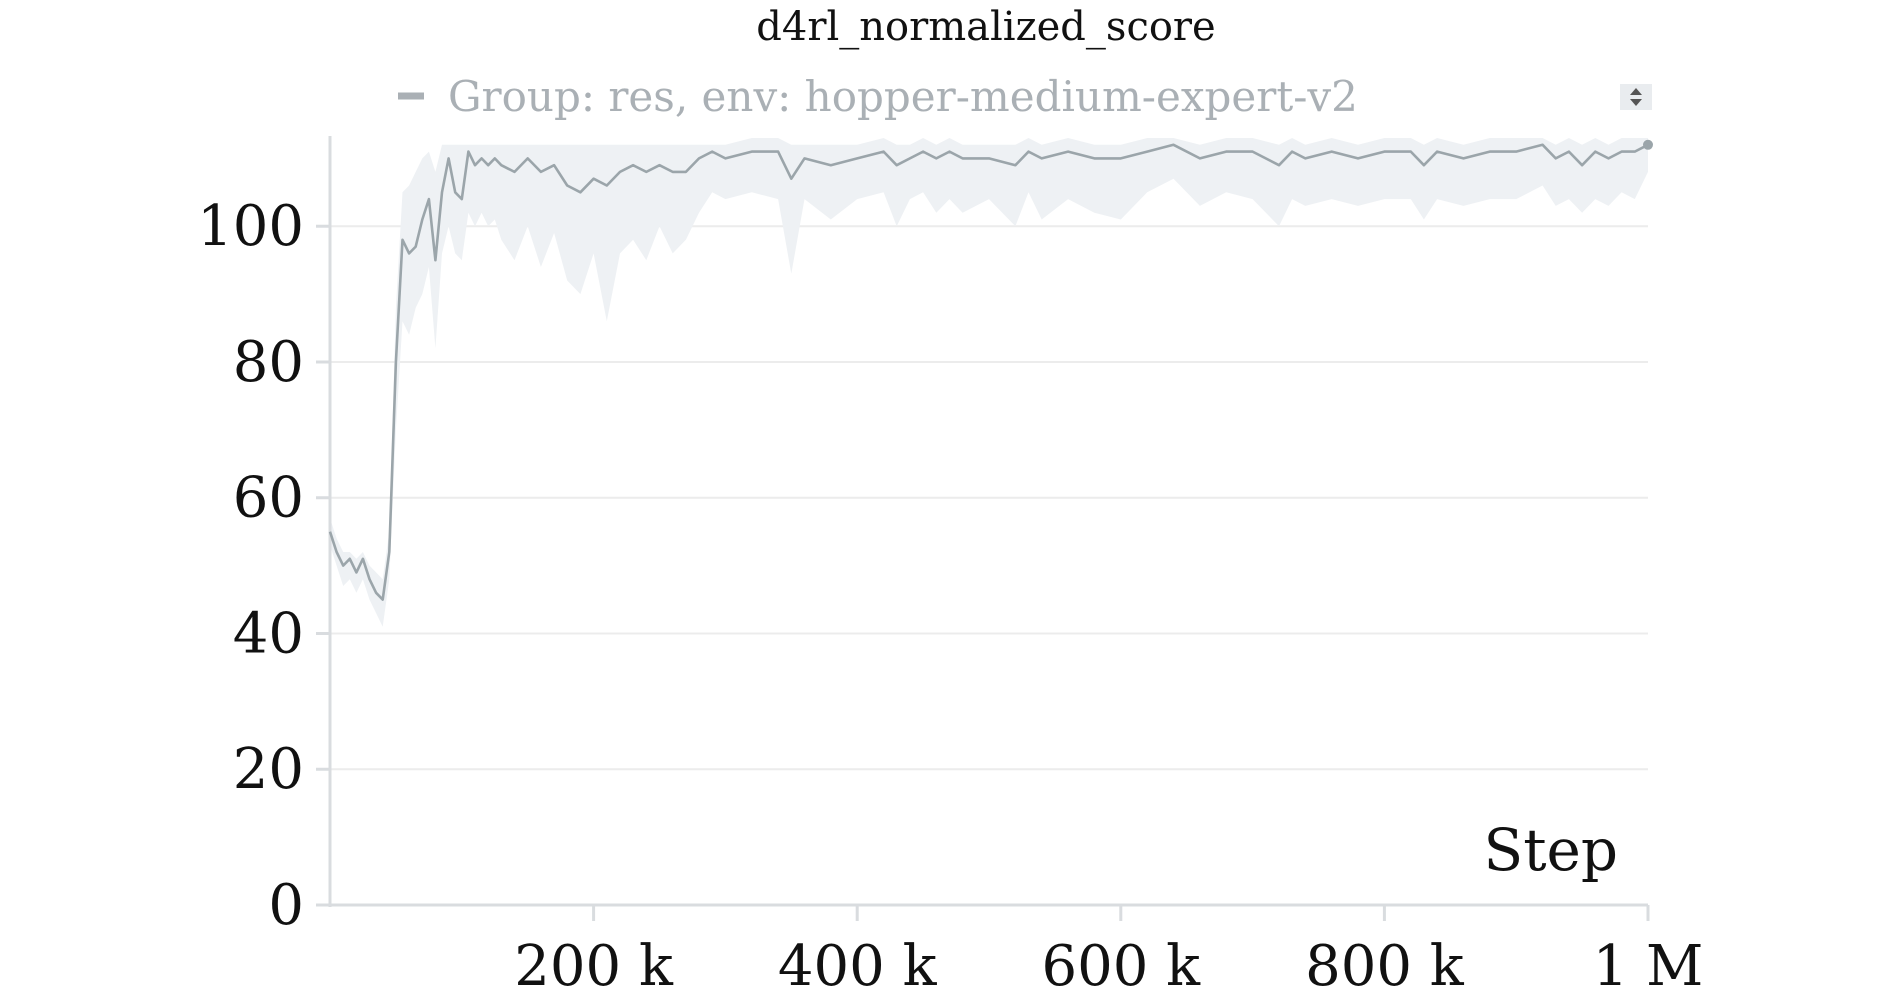  I want to click on y-tick-label-20: 20, so click(268, 769).